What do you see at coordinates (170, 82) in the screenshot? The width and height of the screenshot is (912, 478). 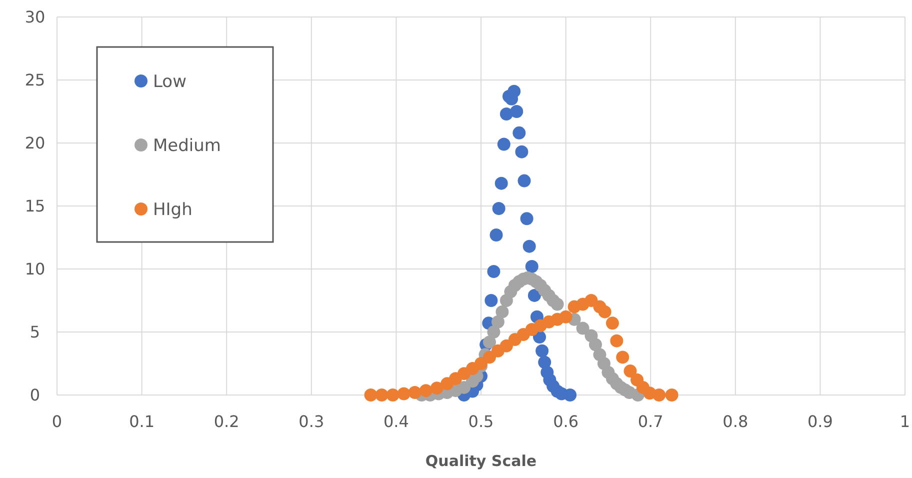 I see `legend-label: Low` at bounding box center [170, 82].